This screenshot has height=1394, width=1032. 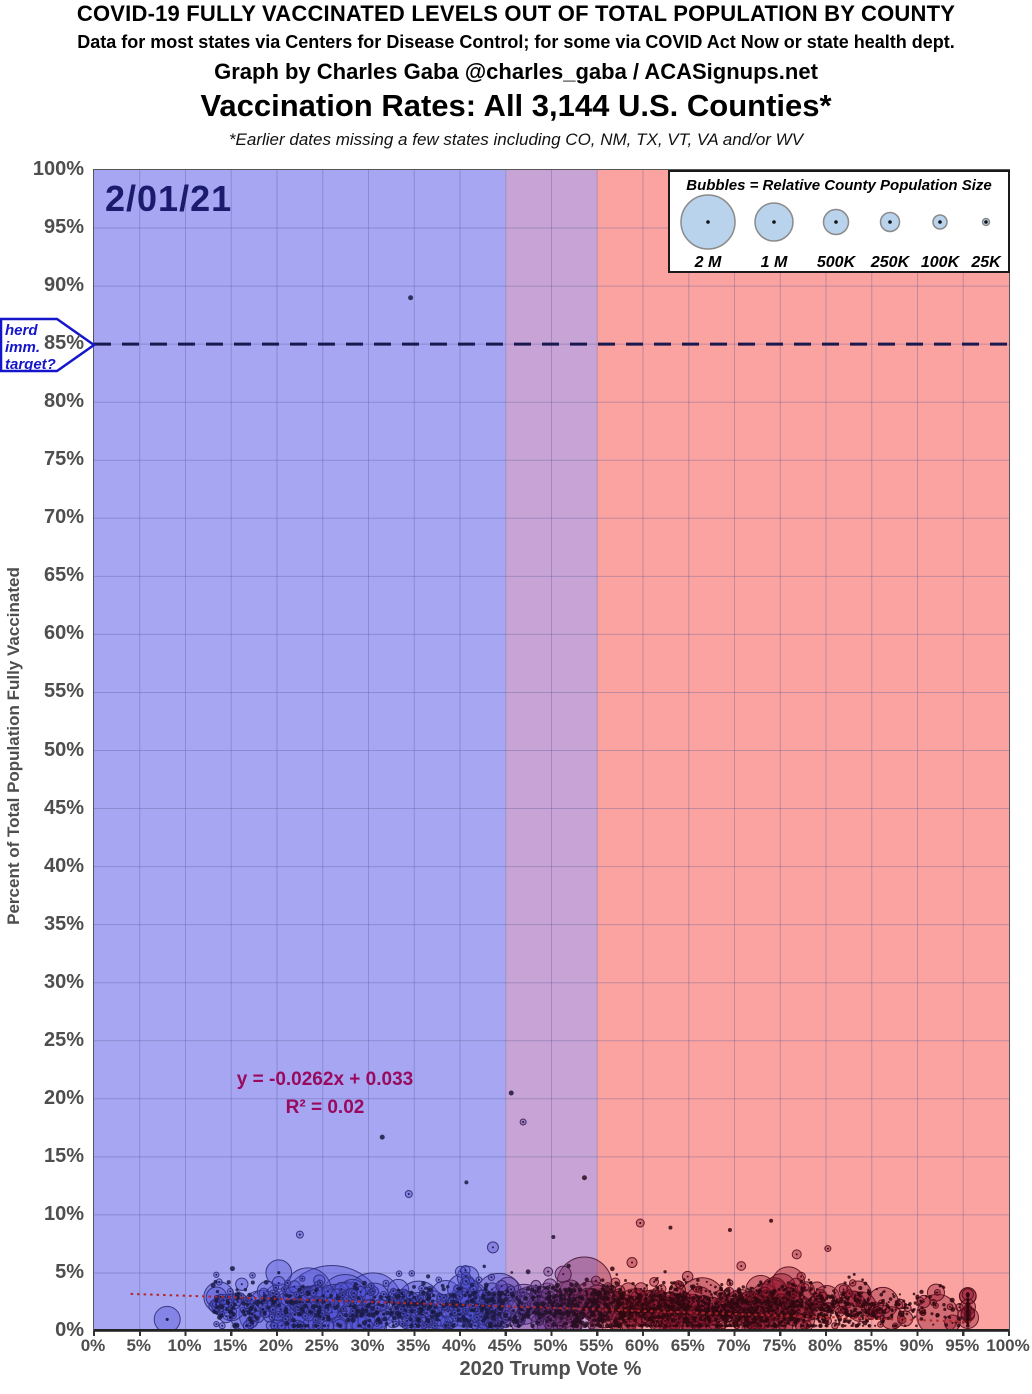 I want to click on county-bubble-cluster, so click(x=566, y=1293).